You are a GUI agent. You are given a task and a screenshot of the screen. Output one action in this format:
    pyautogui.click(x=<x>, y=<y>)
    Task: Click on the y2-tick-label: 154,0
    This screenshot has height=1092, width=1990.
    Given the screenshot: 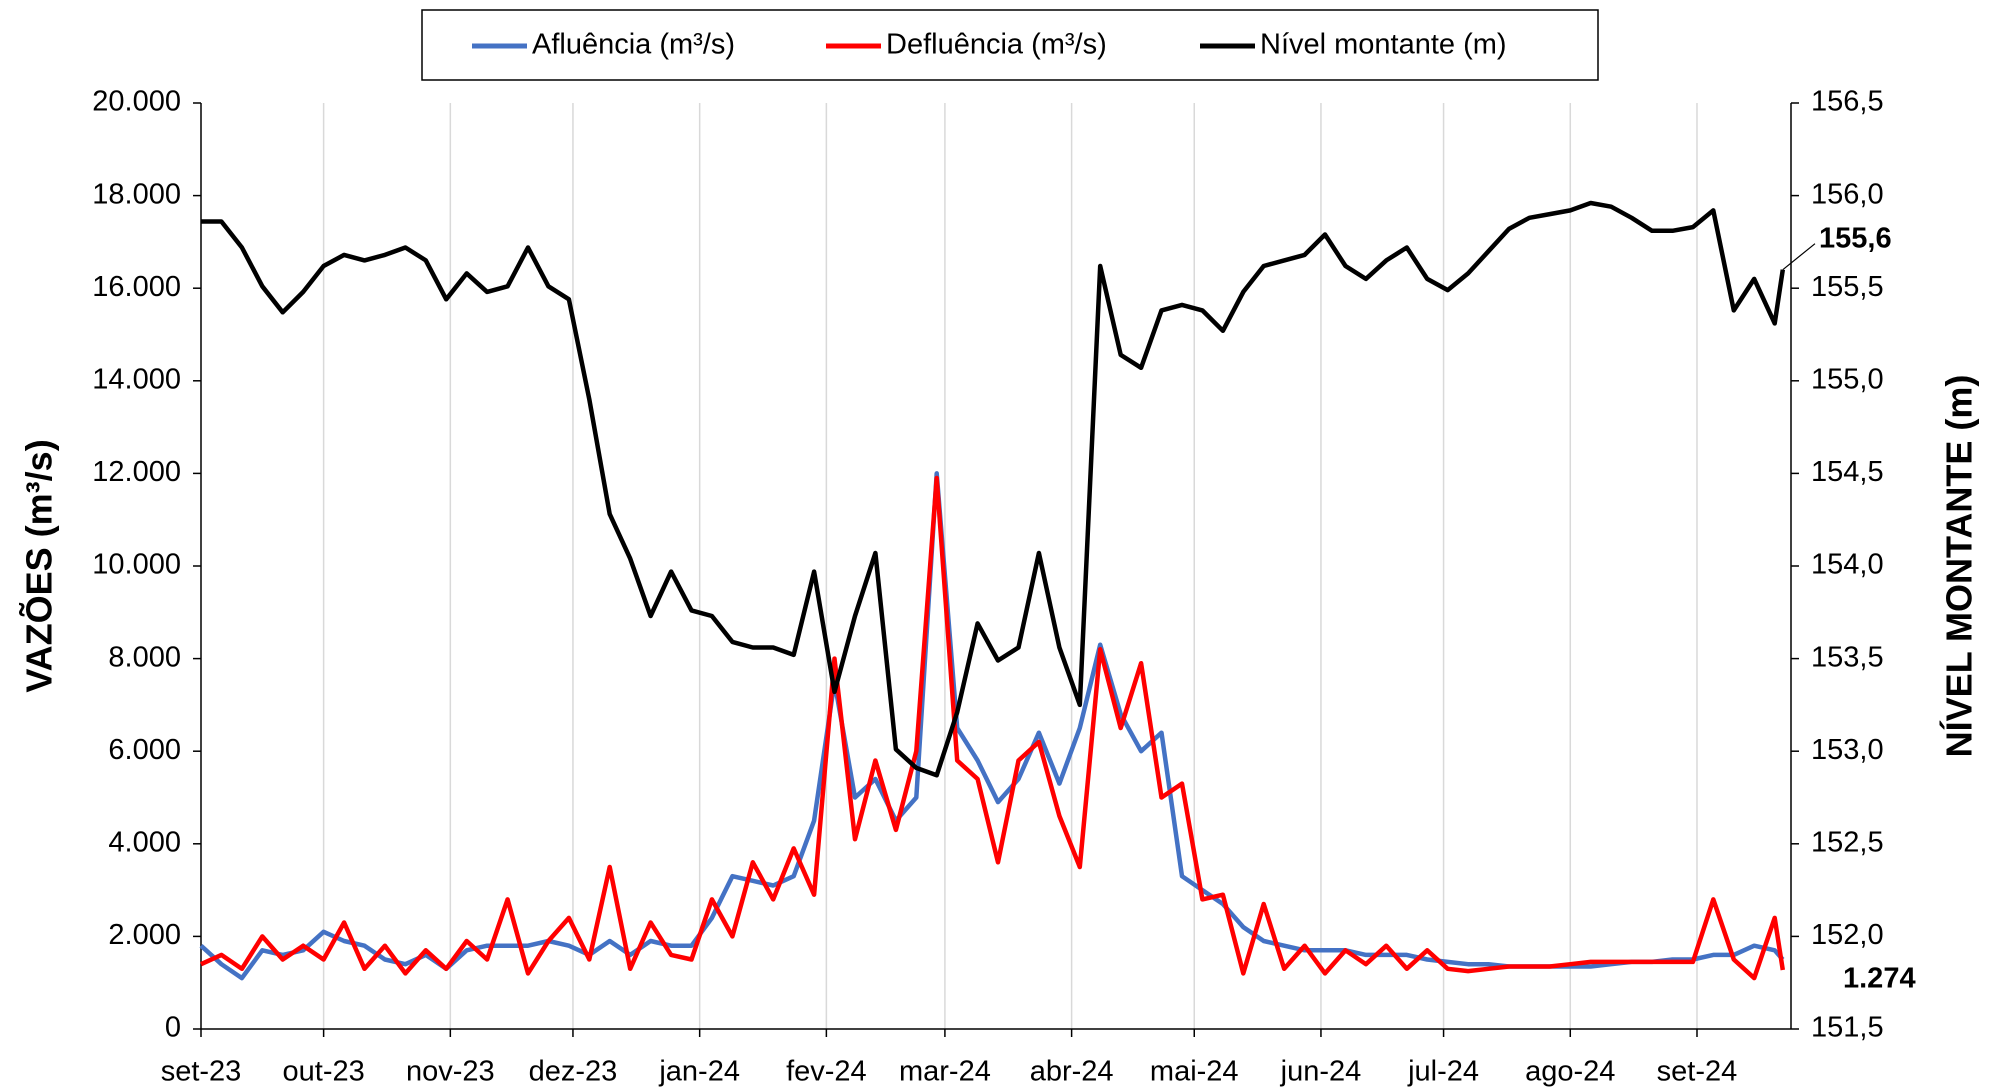 What is the action you would take?
    pyautogui.click(x=1847, y=565)
    